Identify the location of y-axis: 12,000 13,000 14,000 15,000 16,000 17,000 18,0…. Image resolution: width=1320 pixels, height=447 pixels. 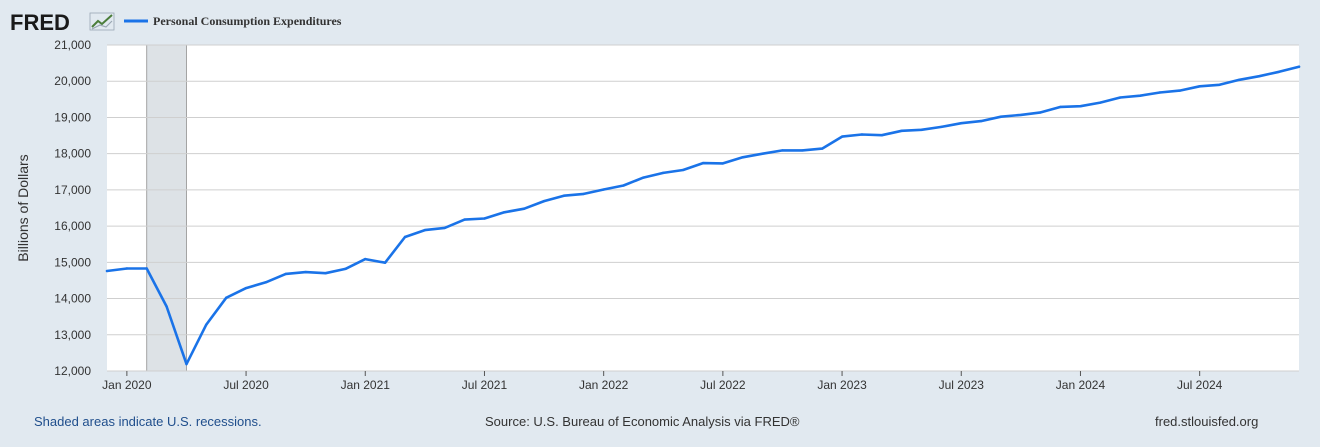
(72, 208).